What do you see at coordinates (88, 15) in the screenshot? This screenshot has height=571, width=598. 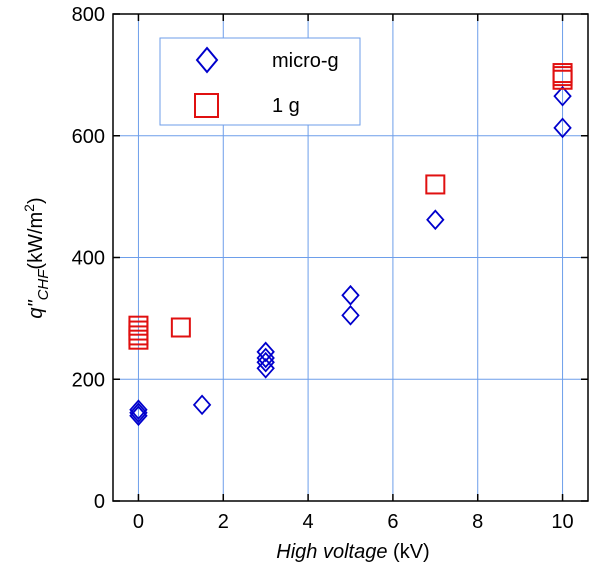 I see `y-tick-label-800: 800` at bounding box center [88, 15].